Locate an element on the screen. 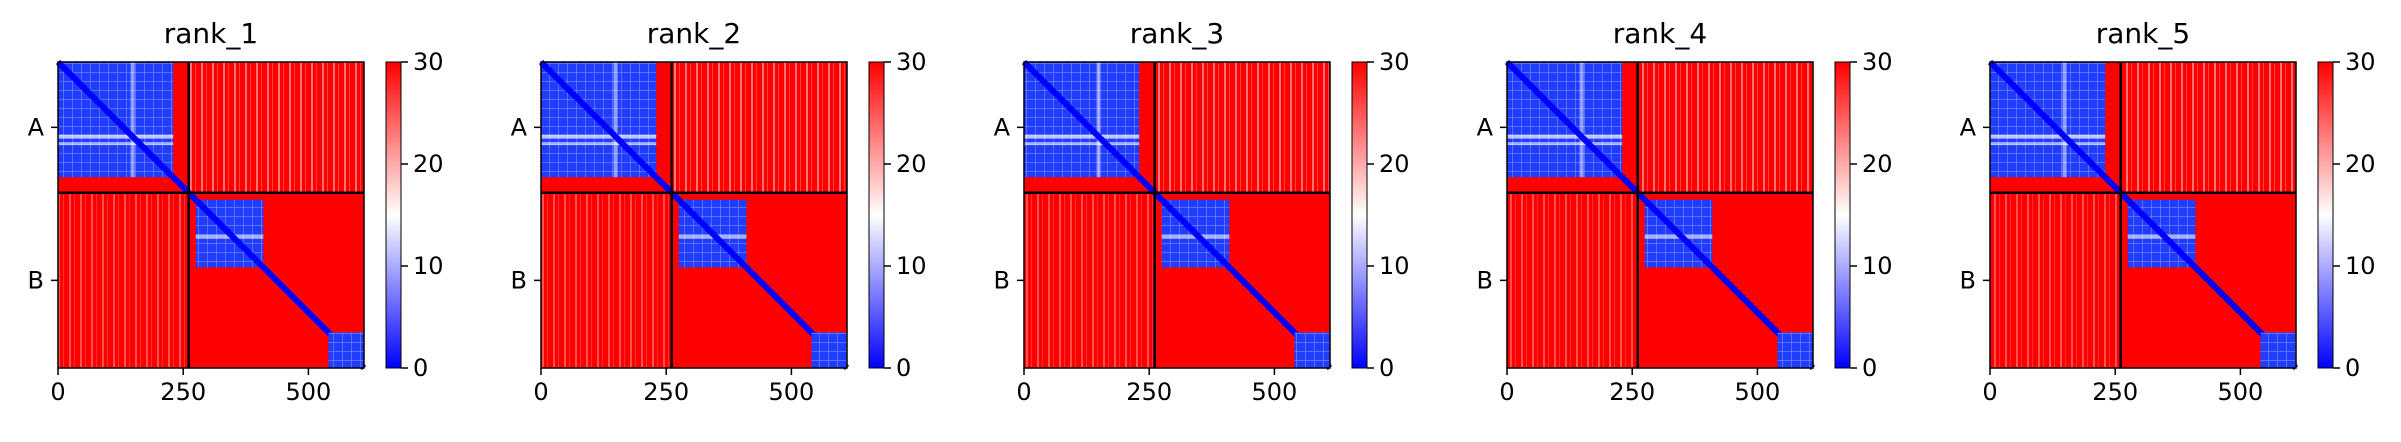 The image size is (2401, 442). panel-title: rank_3 is located at coordinates (1177, 33).